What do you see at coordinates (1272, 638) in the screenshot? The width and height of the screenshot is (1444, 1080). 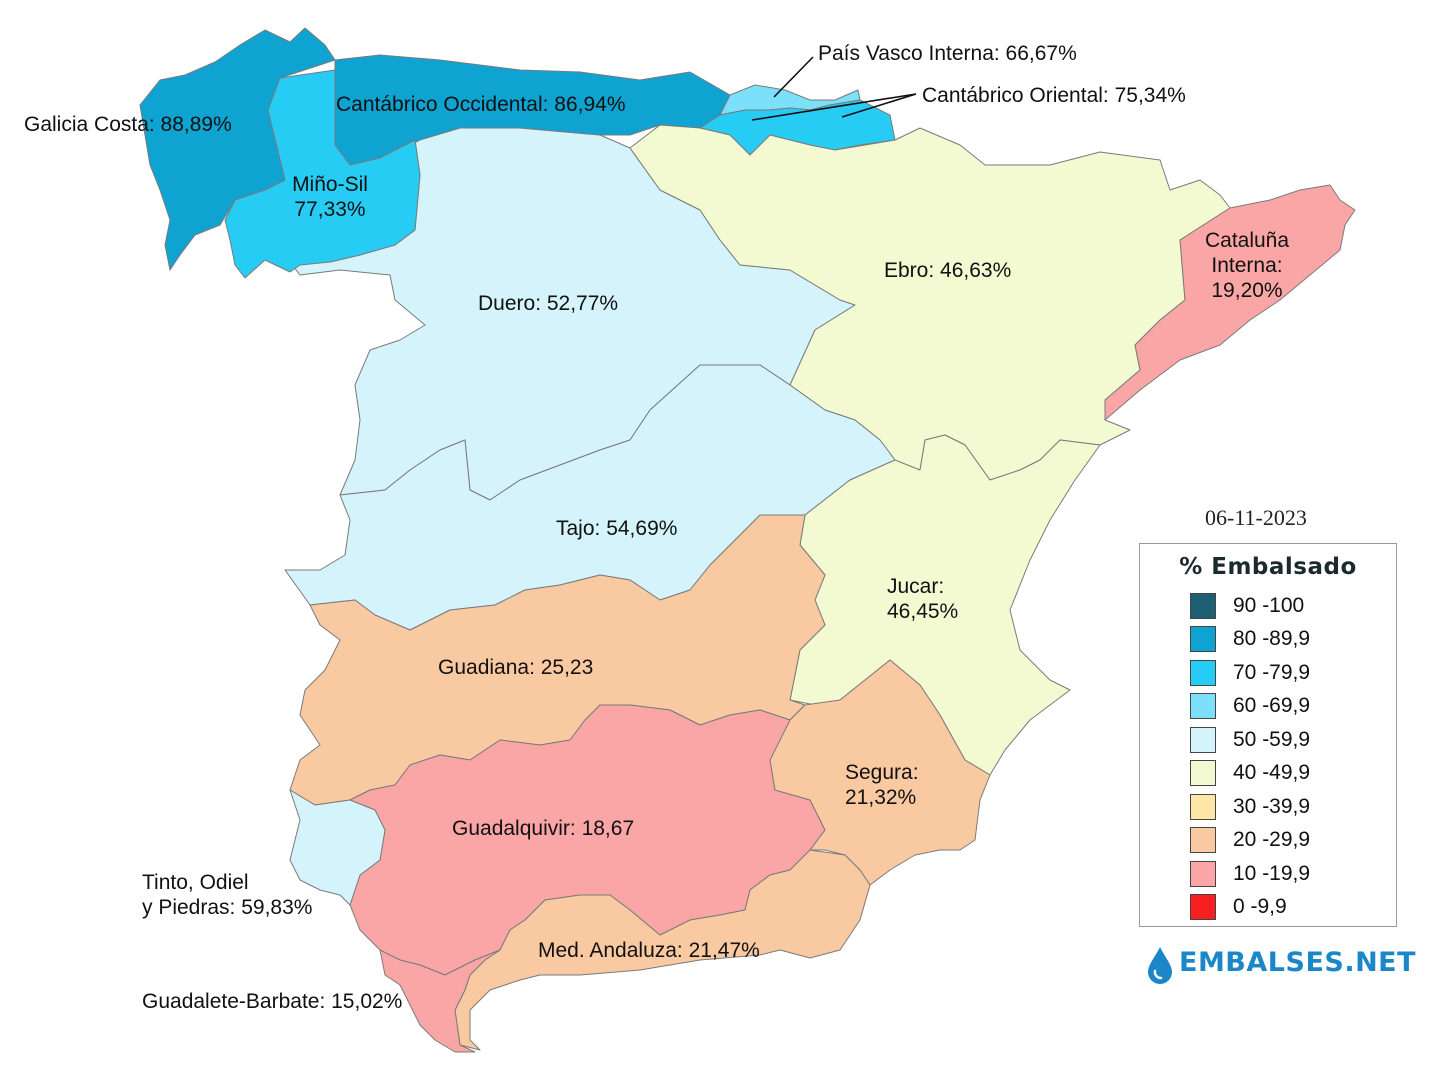 I see `legend-label: 80 -89,9` at bounding box center [1272, 638].